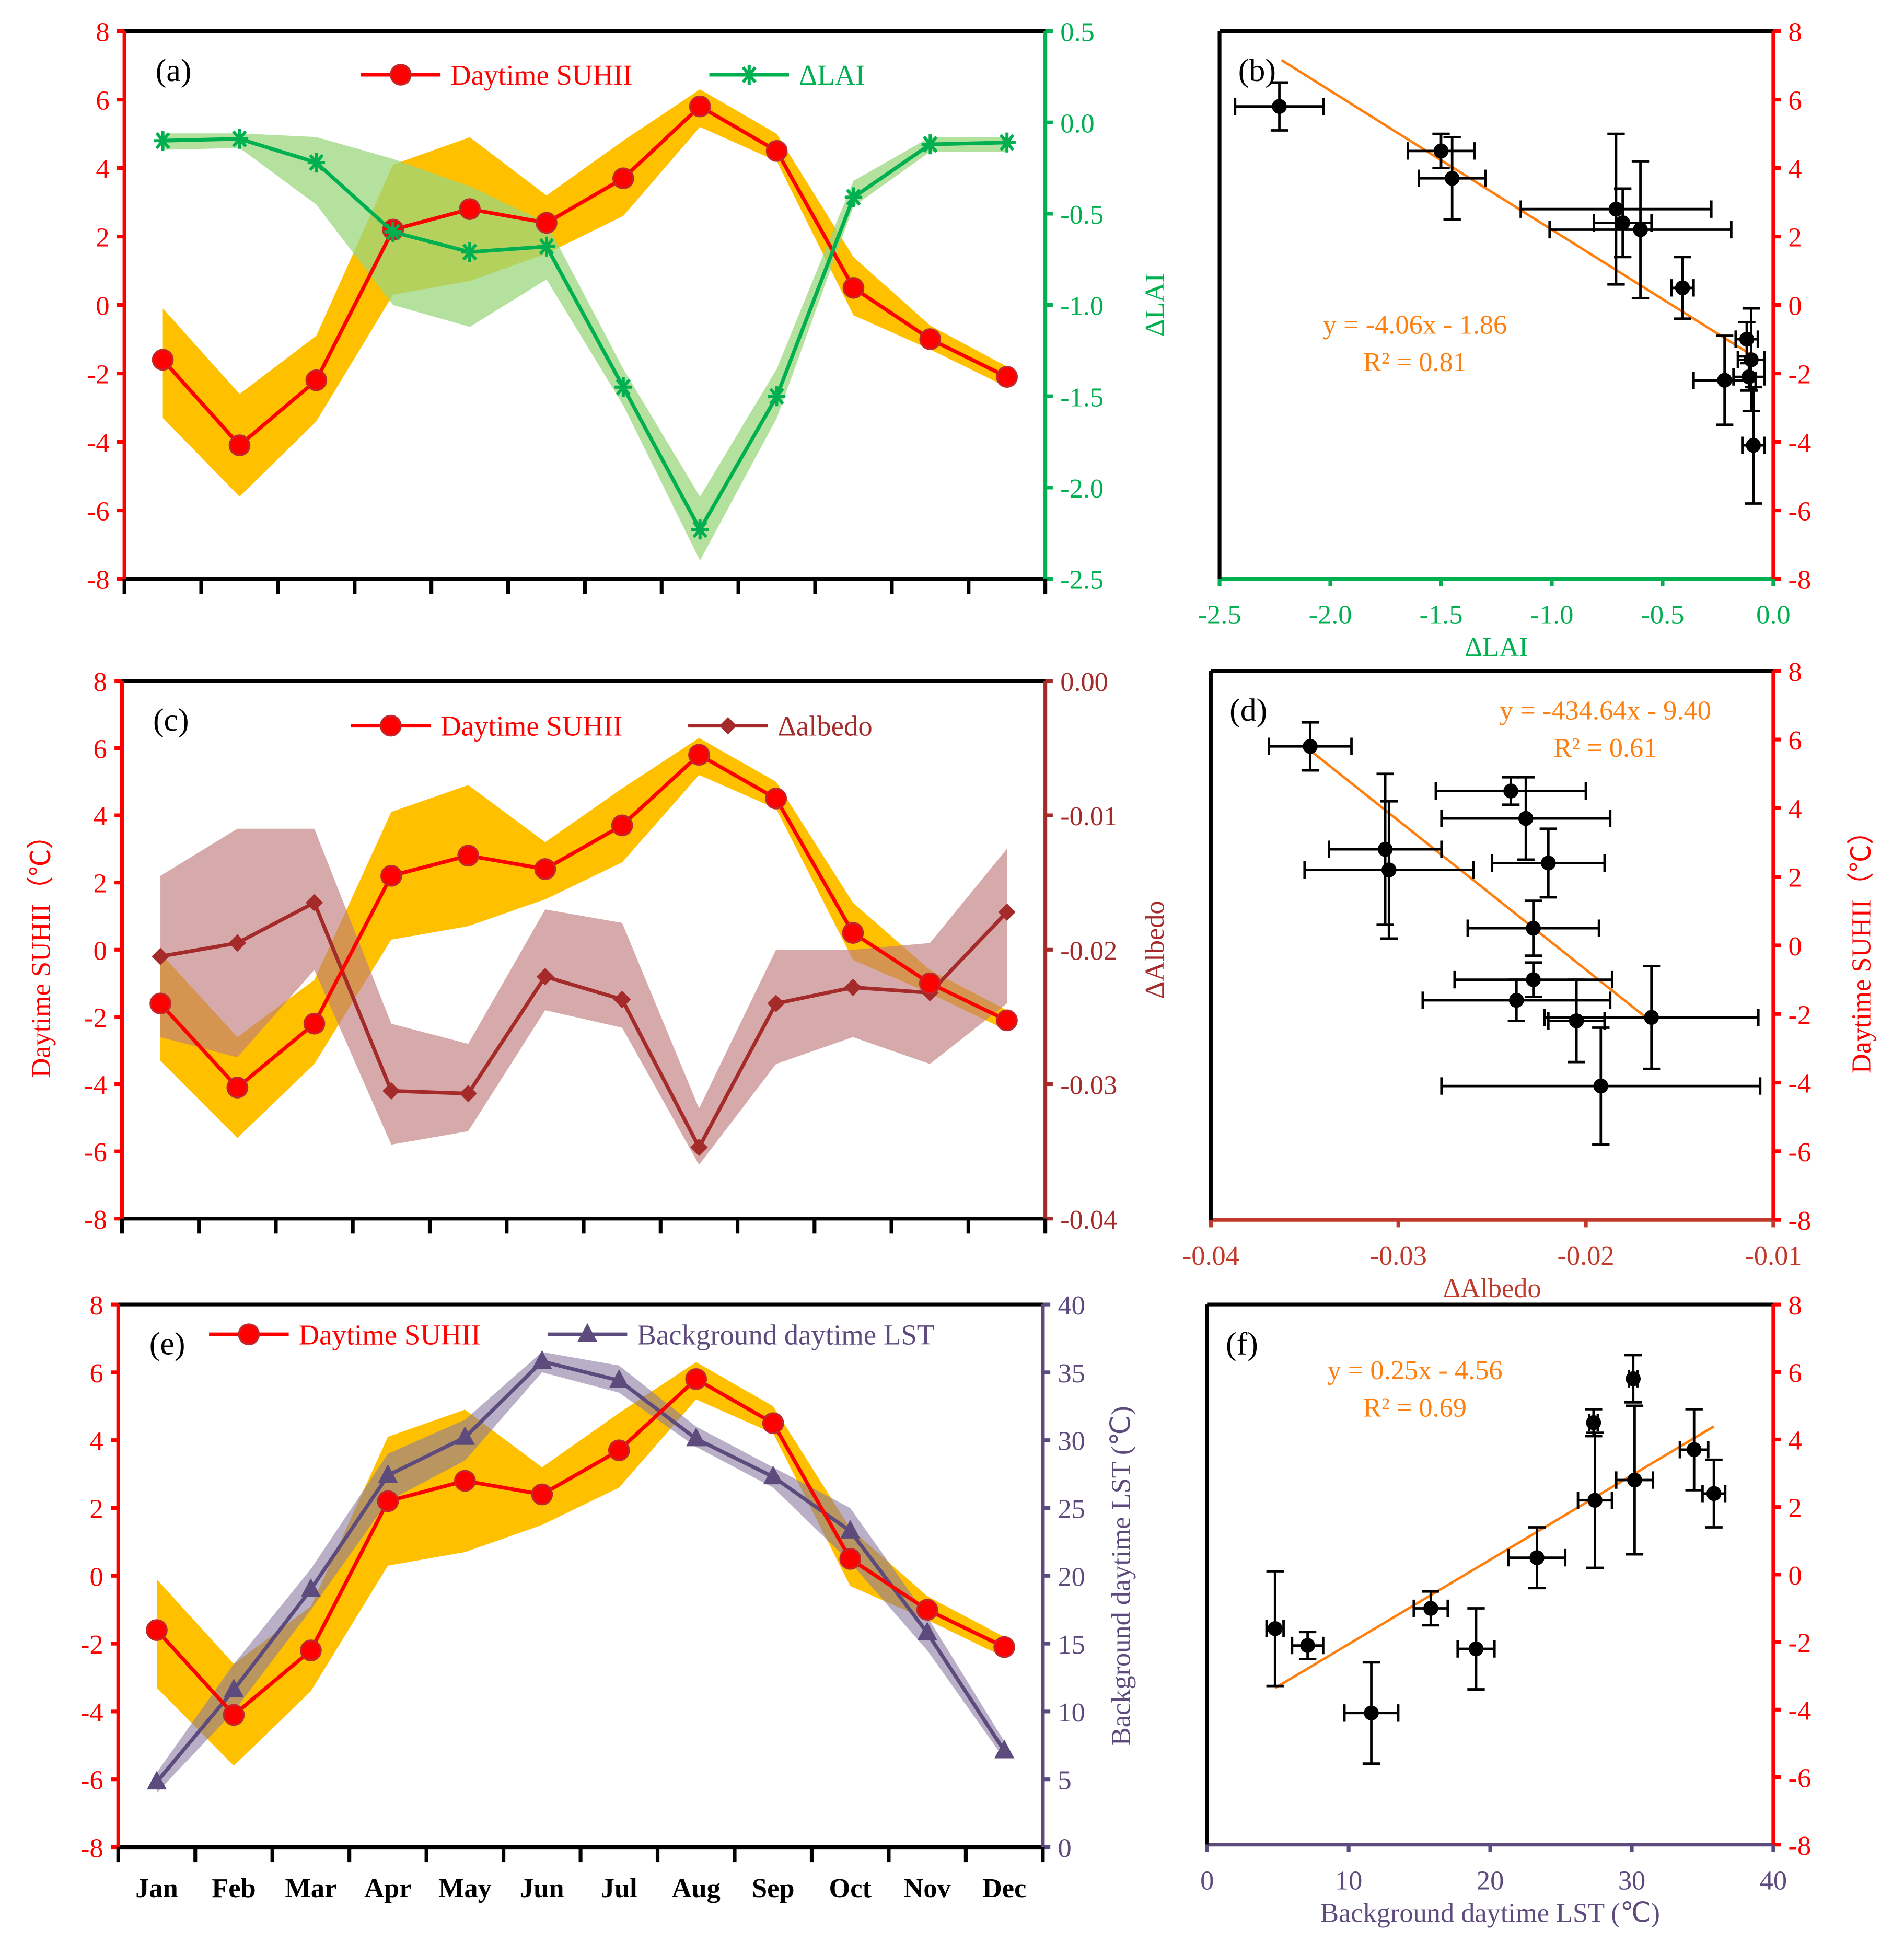 This screenshot has width=1904, height=1953. I want to click on y2-tick-label: -0.04, so click(1088, 1220).